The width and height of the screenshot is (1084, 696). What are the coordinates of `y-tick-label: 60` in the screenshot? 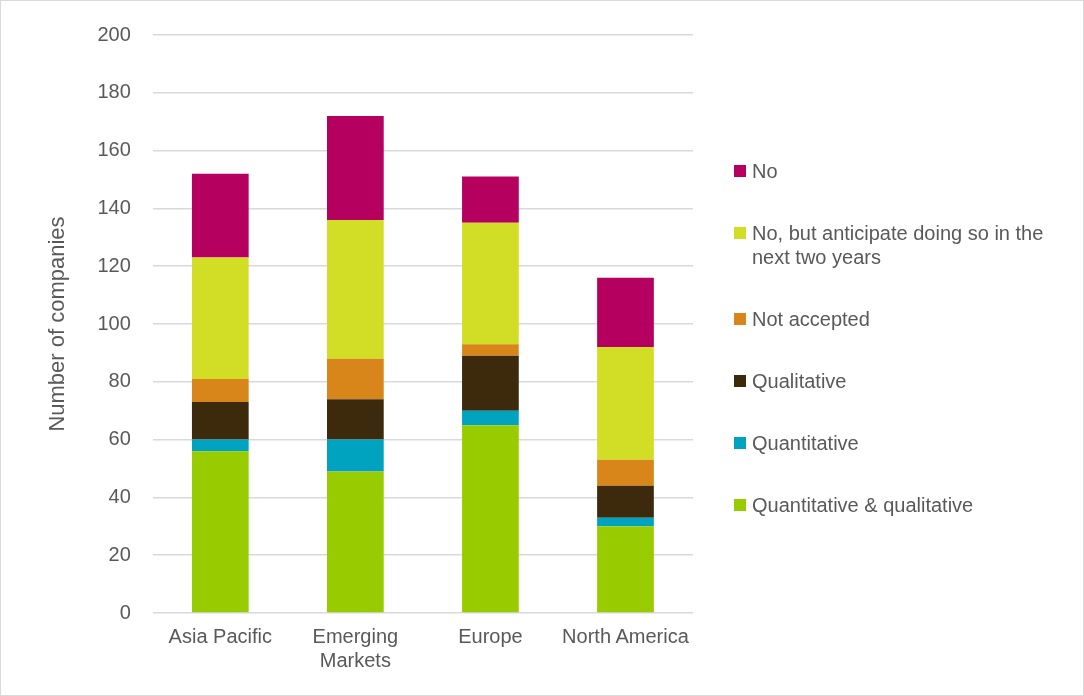 It's located at (119, 438).